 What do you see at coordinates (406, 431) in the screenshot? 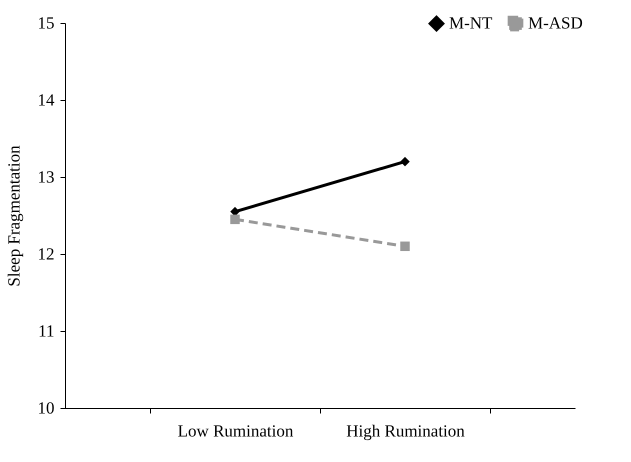
I see `x-tick-label: High Rumination` at bounding box center [406, 431].